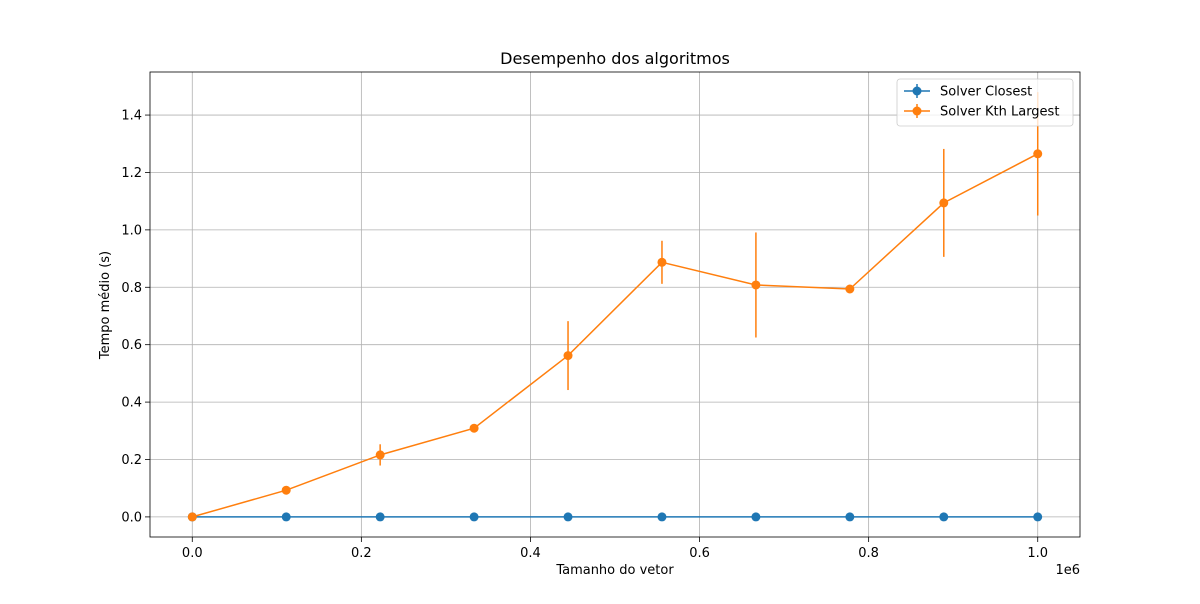 This screenshot has height=604, width=1200. Describe the element at coordinates (614, 570) in the screenshot. I see `x-axis-label: Tamanho do vetor` at that location.